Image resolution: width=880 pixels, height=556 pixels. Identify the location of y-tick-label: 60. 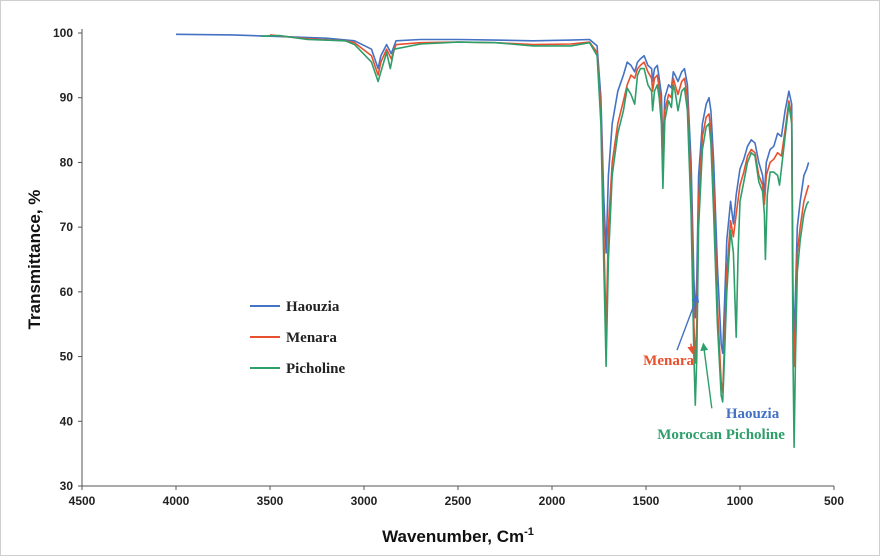
(67, 292).